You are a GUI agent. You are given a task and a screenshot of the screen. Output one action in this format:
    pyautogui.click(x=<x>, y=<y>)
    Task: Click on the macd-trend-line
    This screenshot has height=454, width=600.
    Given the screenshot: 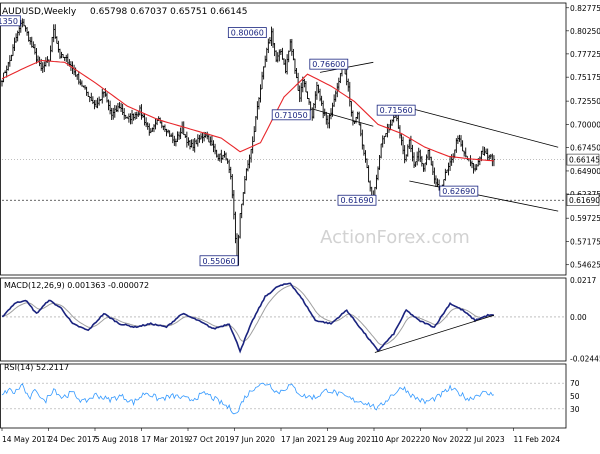 What is the action you would take?
    pyautogui.click(x=434, y=333)
    